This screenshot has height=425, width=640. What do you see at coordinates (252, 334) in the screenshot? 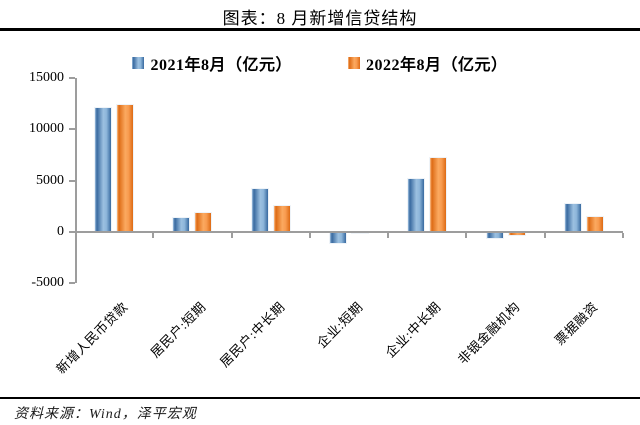
I see `x-category-label: 居民户:中长期` at bounding box center [252, 334].